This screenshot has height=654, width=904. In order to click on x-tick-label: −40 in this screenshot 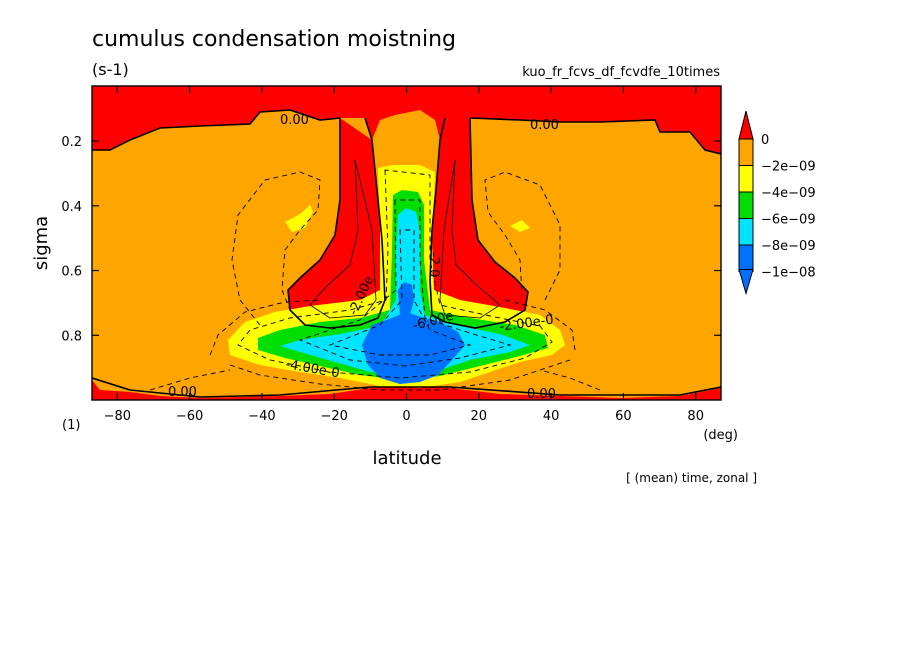, I will do `click(261, 416)`.